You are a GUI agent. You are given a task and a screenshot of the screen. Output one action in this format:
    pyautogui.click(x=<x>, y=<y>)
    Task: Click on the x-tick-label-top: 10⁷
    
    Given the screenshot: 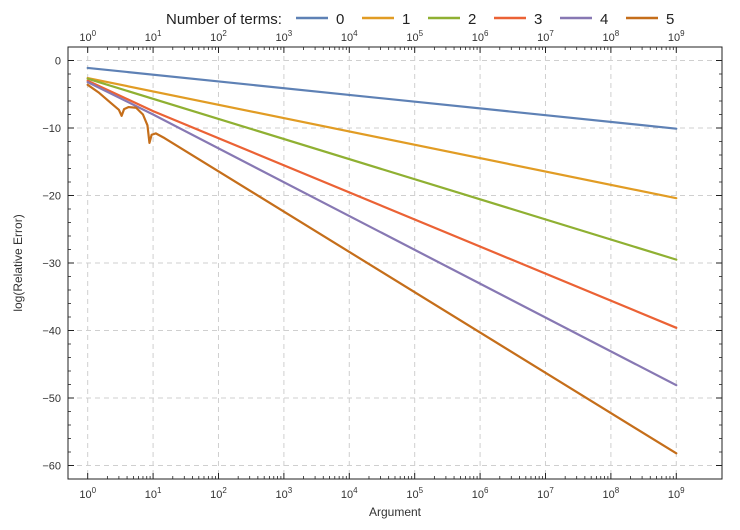 What is the action you would take?
    pyautogui.click(x=545, y=36)
    